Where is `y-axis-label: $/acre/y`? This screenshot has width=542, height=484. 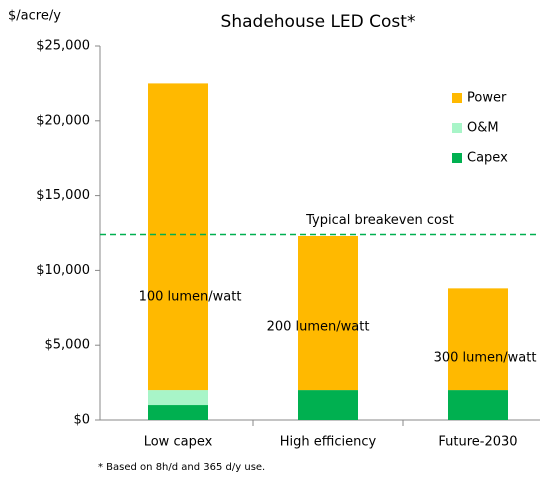
y-axis-label: $/acre/y is located at coordinates (34, 16).